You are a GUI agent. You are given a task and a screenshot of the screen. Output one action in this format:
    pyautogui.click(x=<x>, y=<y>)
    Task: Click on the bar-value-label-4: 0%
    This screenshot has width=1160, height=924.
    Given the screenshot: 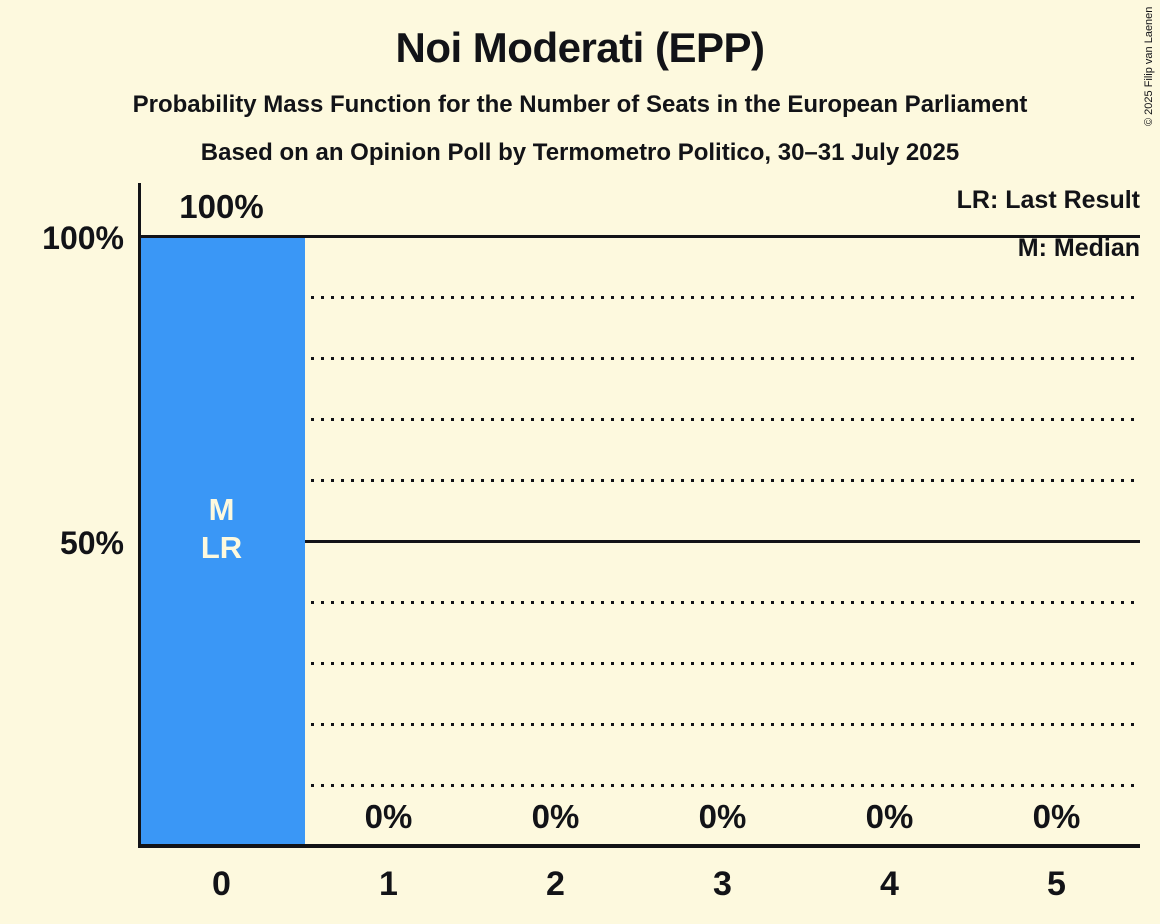 What is the action you would take?
    pyautogui.click(x=889, y=816)
    